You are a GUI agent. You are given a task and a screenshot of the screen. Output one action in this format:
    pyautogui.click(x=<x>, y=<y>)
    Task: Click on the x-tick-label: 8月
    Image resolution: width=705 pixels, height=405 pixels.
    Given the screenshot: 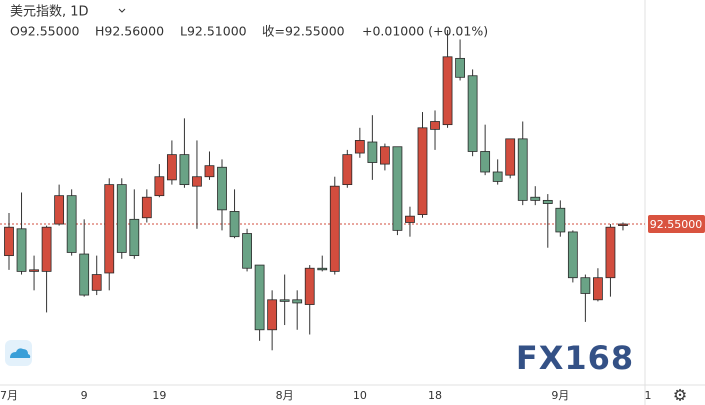 What is the action you would take?
    pyautogui.click(x=285, y=395)
    